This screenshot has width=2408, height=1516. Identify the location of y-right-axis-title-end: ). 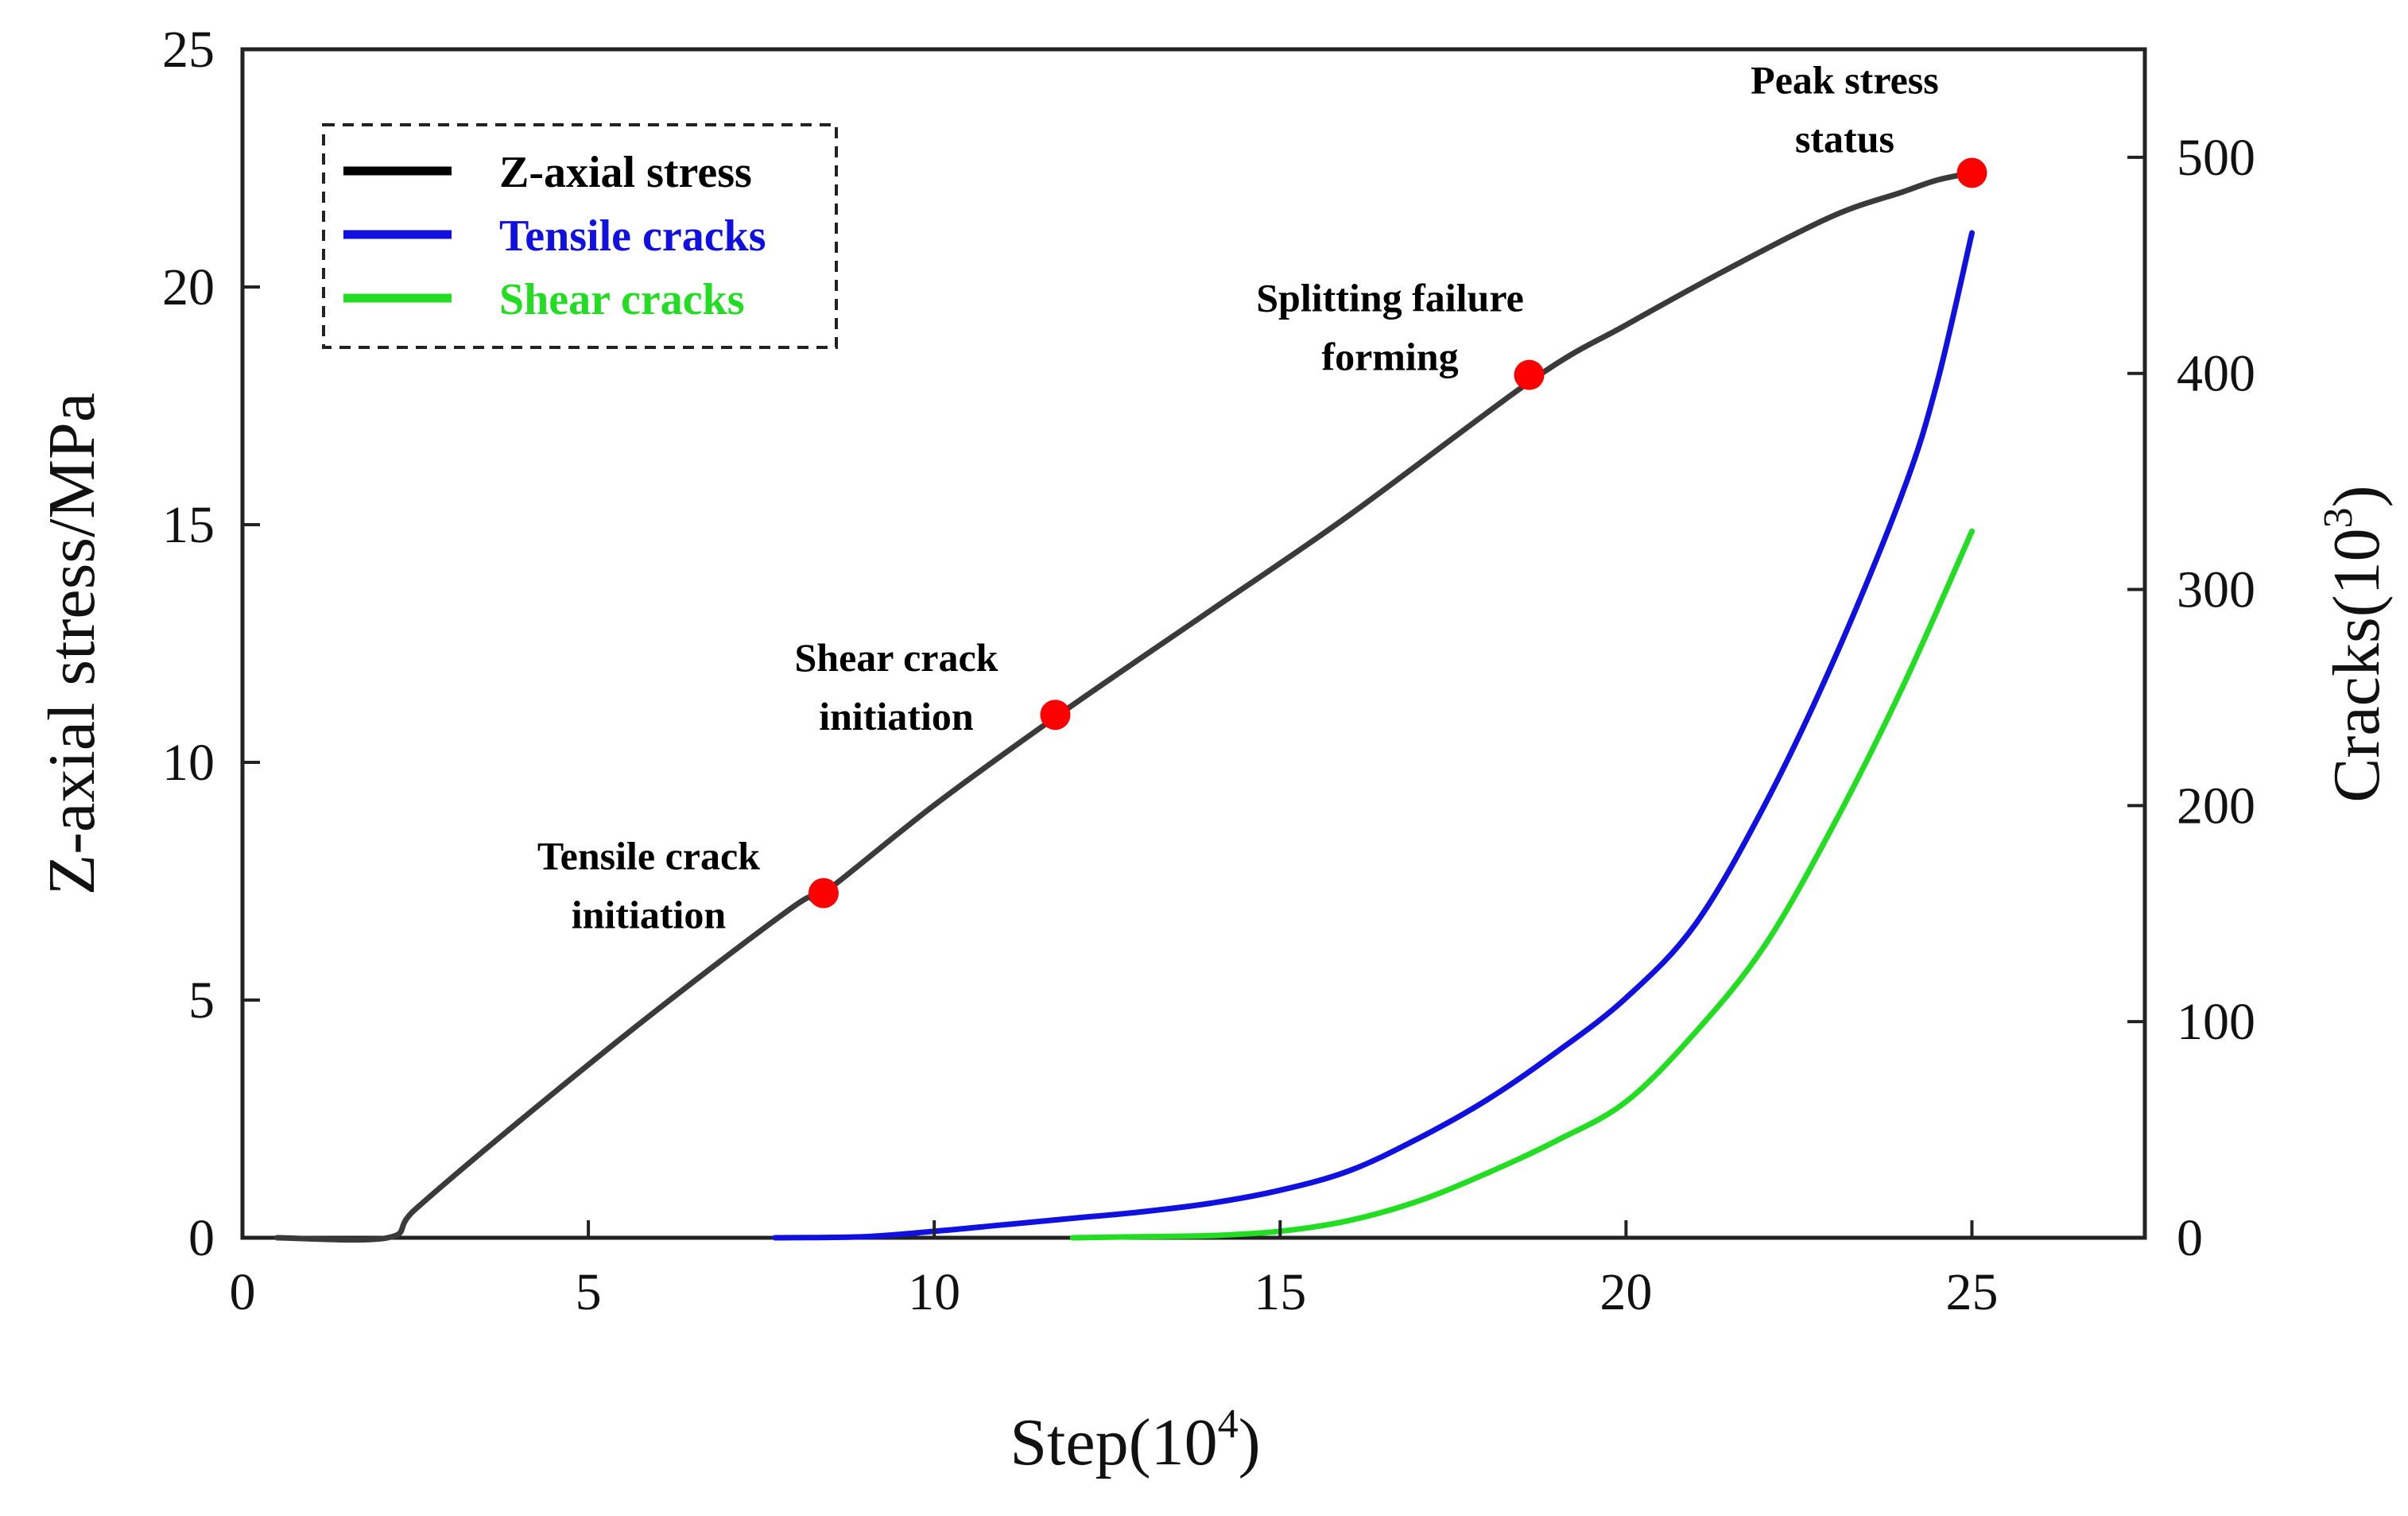
(2357, 496).